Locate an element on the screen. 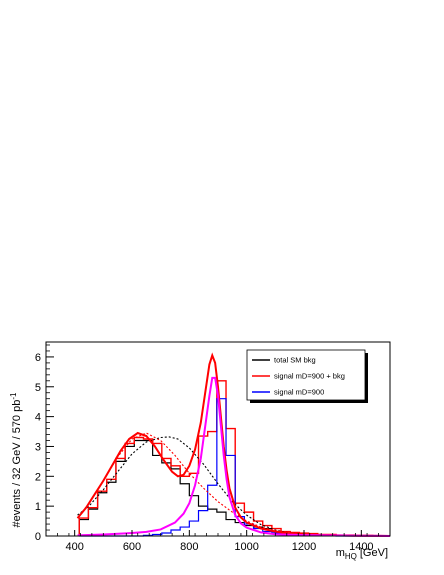 The image size is (444, 575). x-axis-title-unit: [GeV] is located at coordinates (374, 553).